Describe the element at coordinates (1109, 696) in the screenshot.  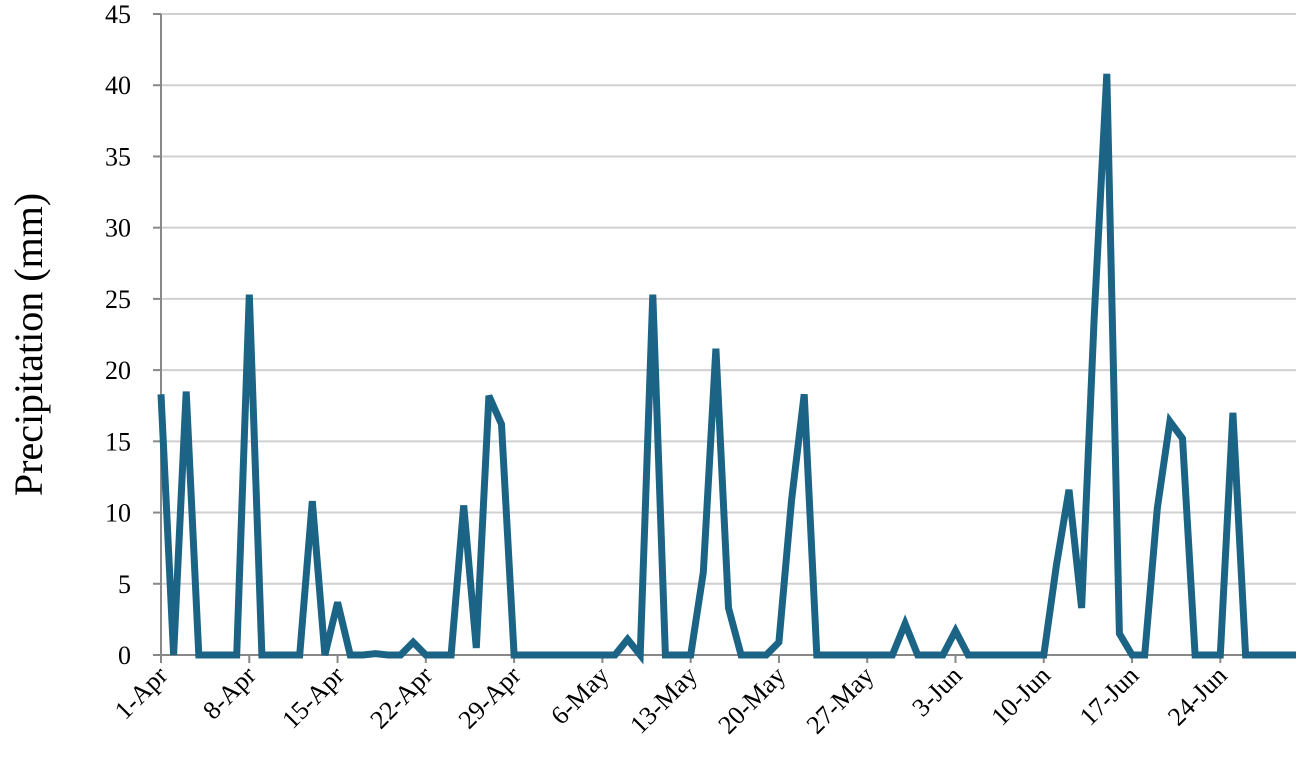
I see `x-tick-label: 17-Jun` at that location.